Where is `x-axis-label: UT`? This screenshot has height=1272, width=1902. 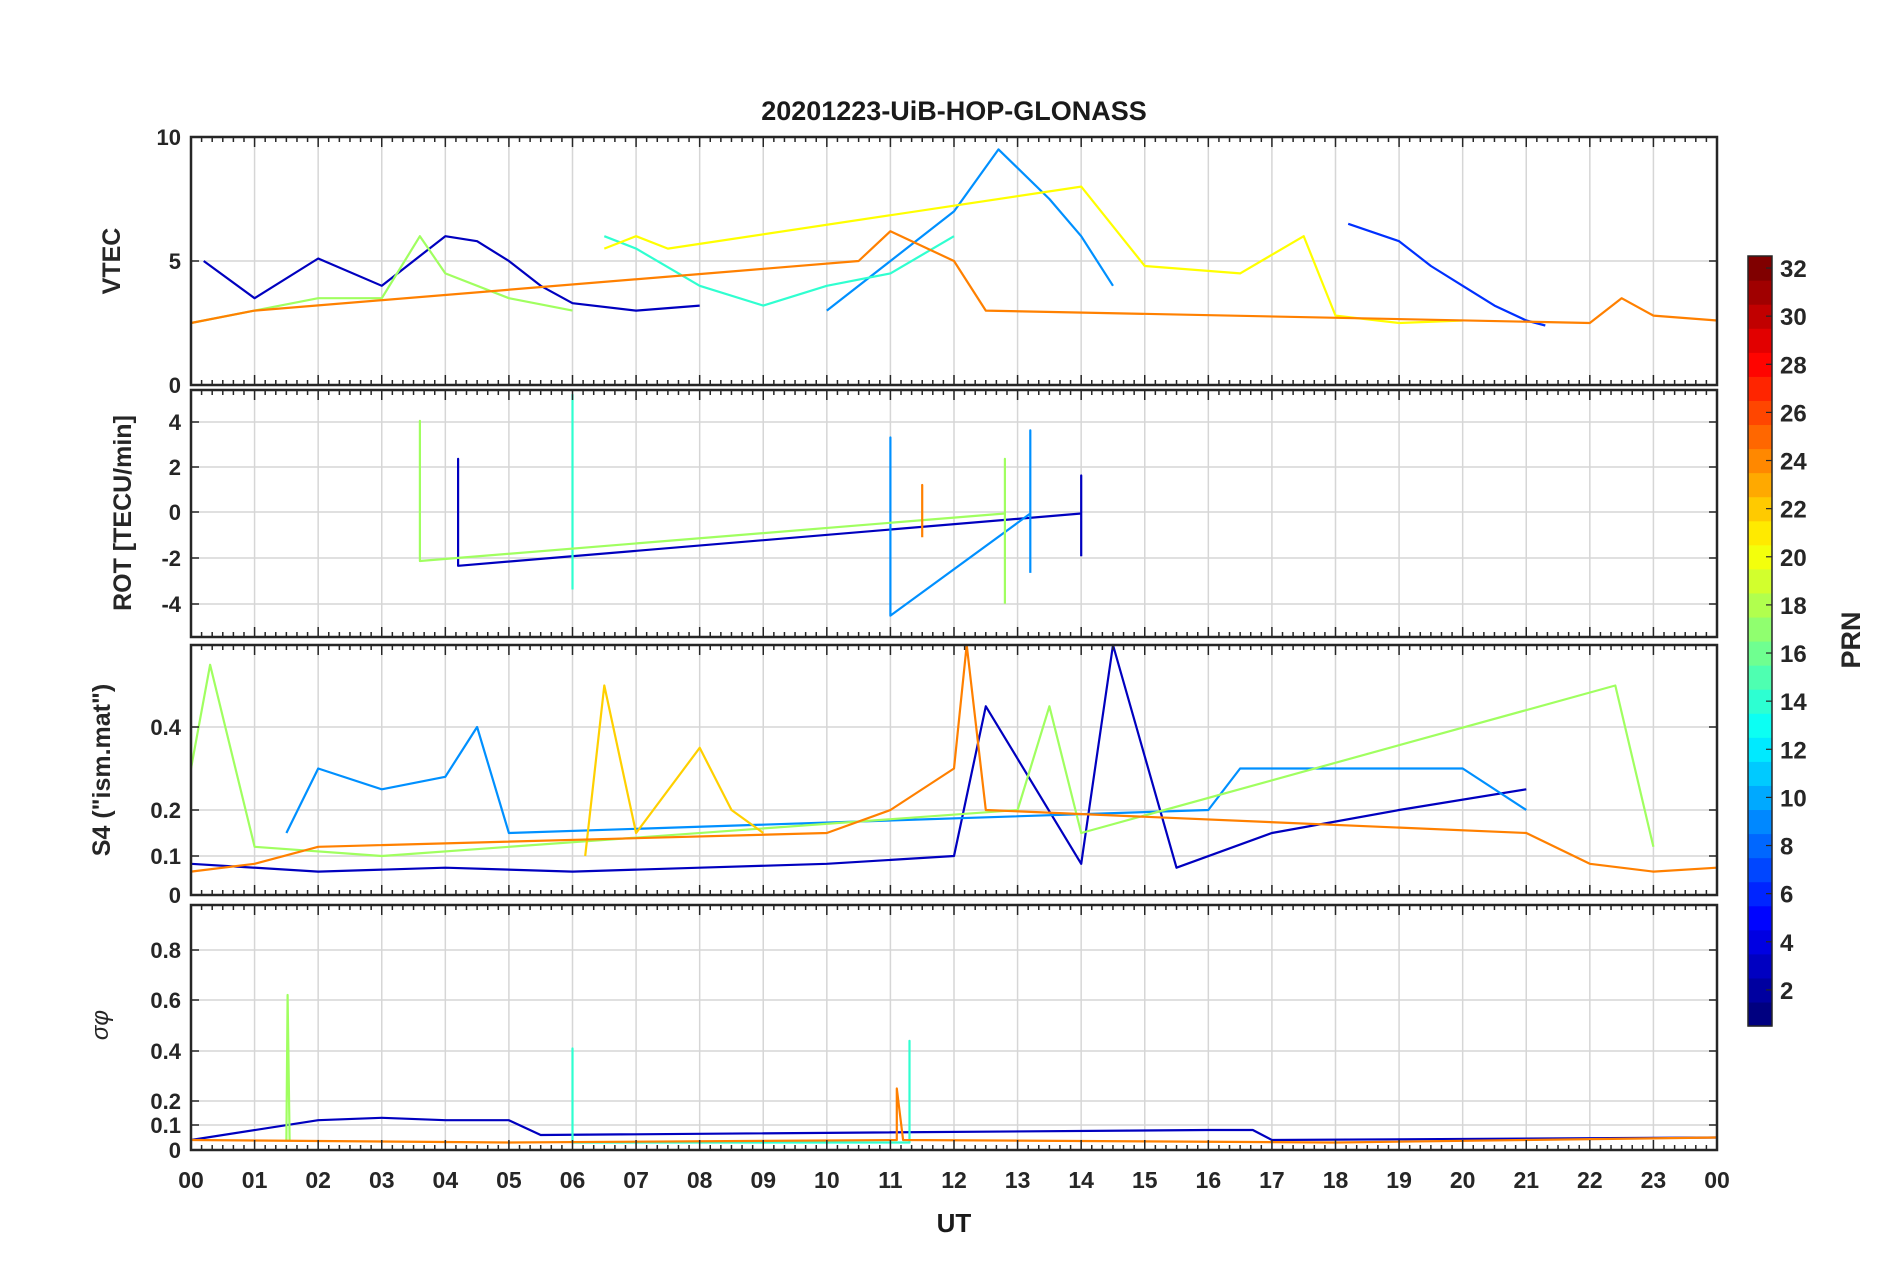
x-axis-label: UT is located at coordinates (954, 1223).